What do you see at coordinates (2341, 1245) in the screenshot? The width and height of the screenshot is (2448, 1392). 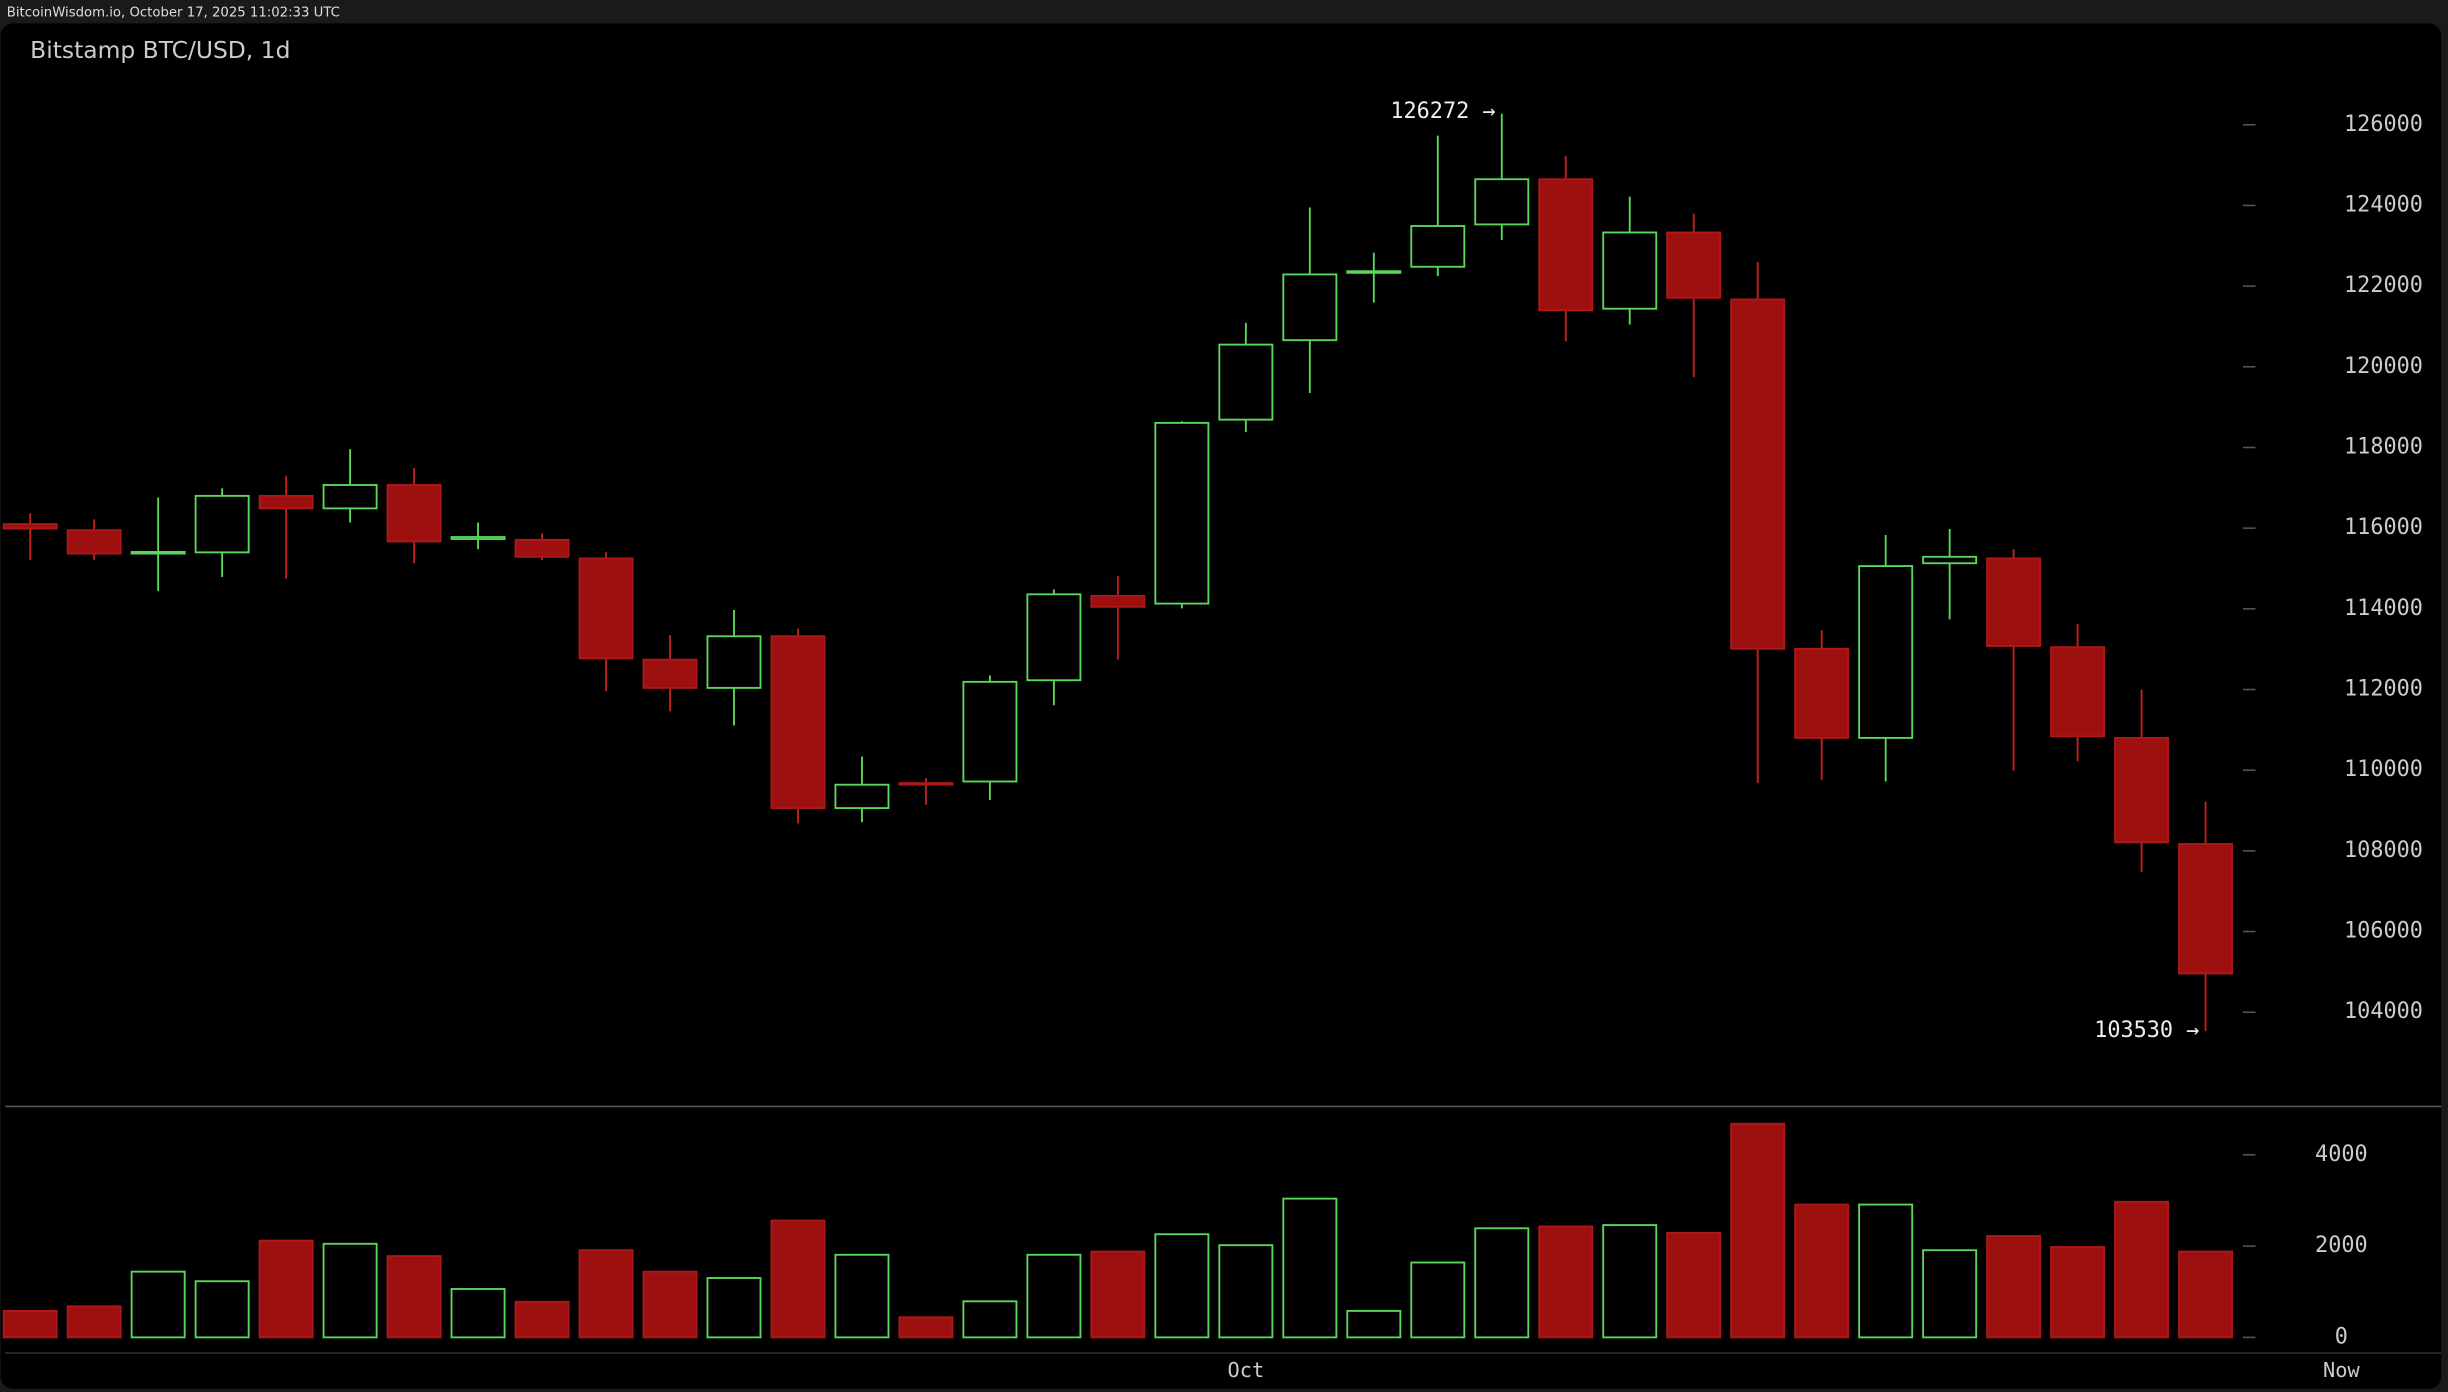 I see `volume-tick-label: 2000` at bounding box center [2341, 1245].